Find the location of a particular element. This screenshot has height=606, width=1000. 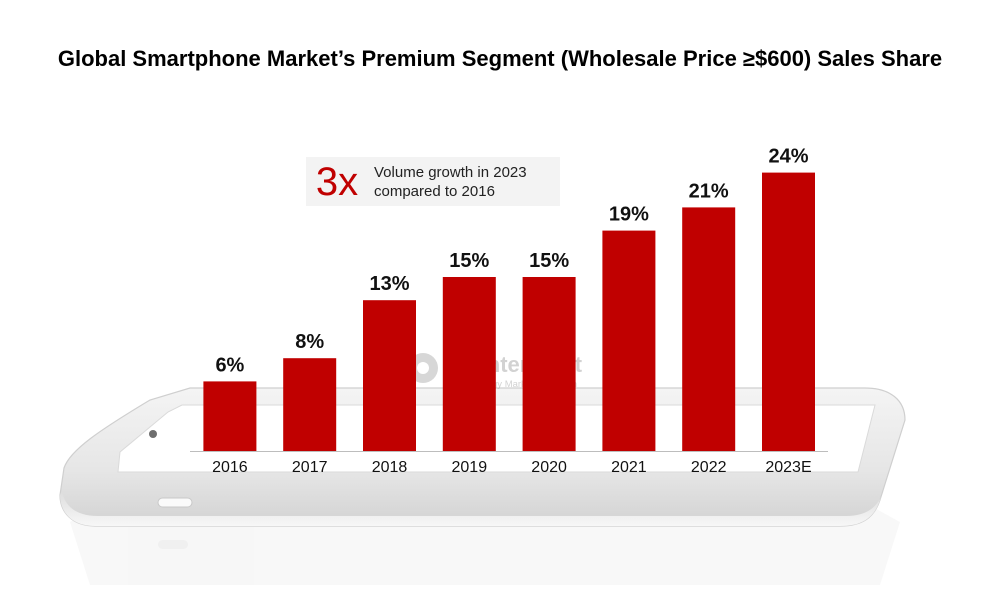

tick-label-2018: 2018 is located at coordinates (390, 467).